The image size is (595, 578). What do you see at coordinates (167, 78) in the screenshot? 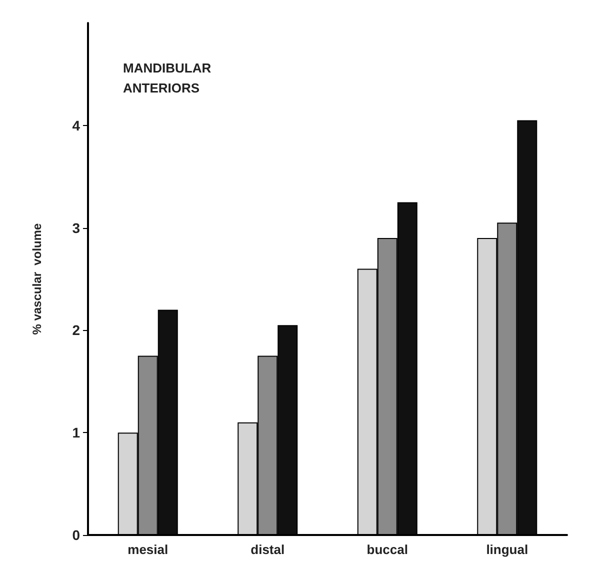
I see `text: MANDIBULAR ANTERIORS` at bounding box center [167, 78].